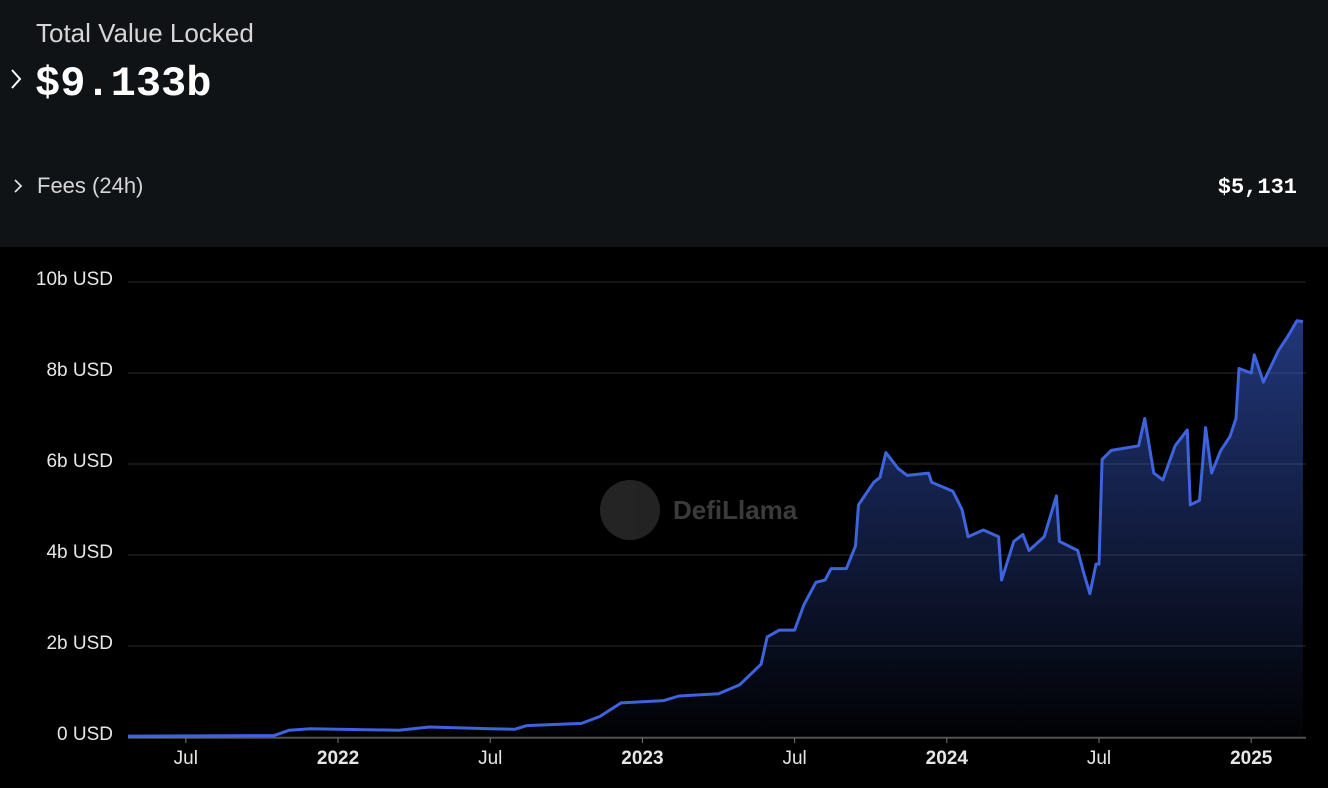  I want to click on x-tick-label: 2023, so click(642, 758).